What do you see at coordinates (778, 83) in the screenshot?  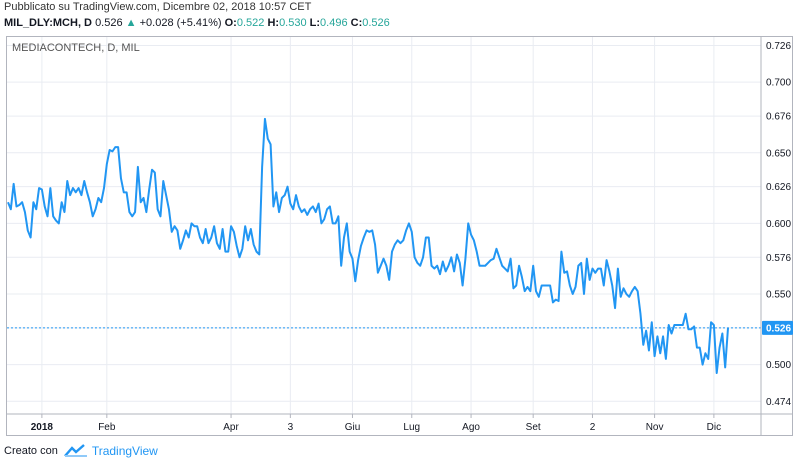 I see `y-tick-label: 0.700` at bounding box center [778, 83].